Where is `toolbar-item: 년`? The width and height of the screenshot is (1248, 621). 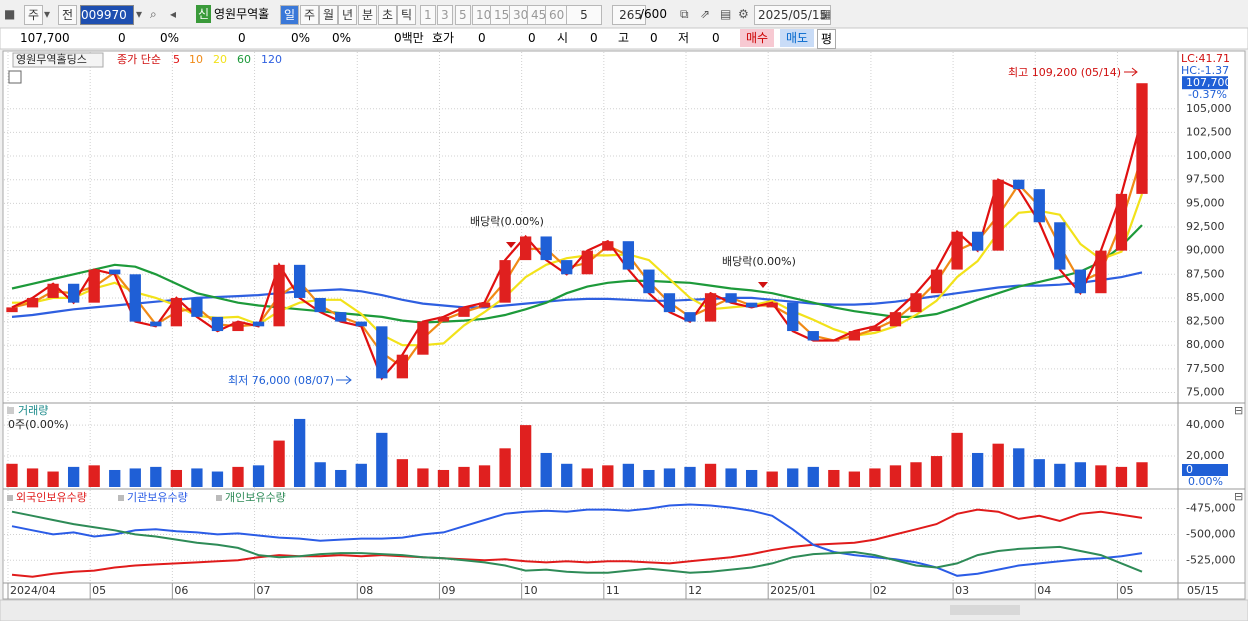
toolbar-item: 년 is located at coordinates (348, 15).